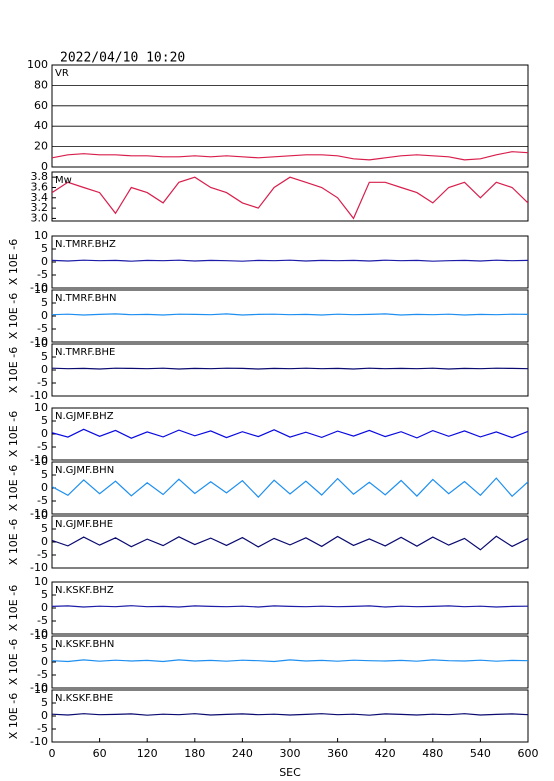 This screenshot has height=781, width=554. I want to click on panel-label: N.KSKF.BHZ, so click(84, 590).